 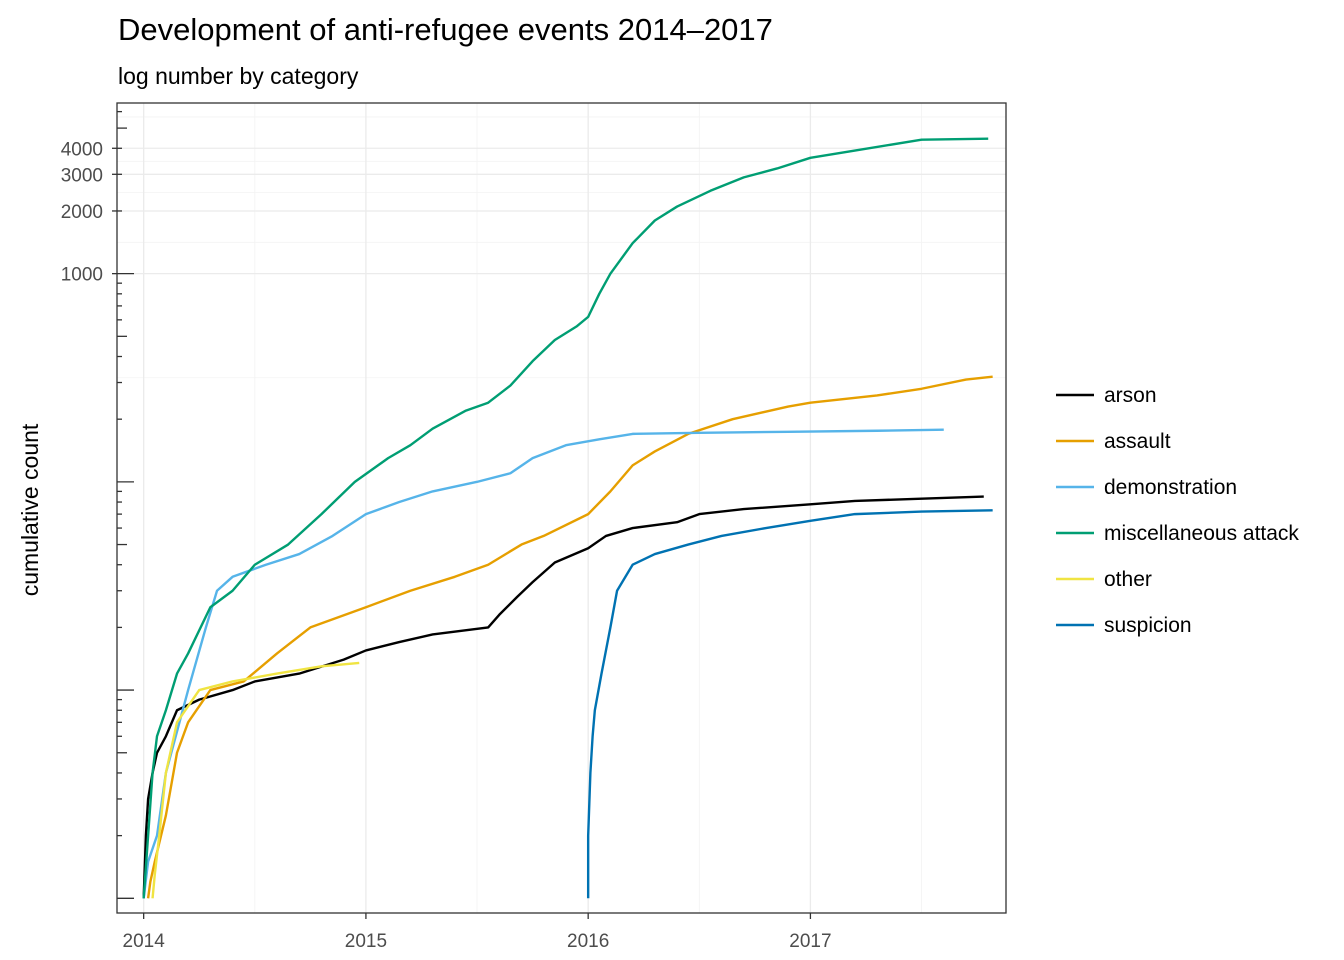 What do you see at coordinates (82, 212) in the screenshot?
I see `y-tick-label: 2000` at bounding box center [82, 212].